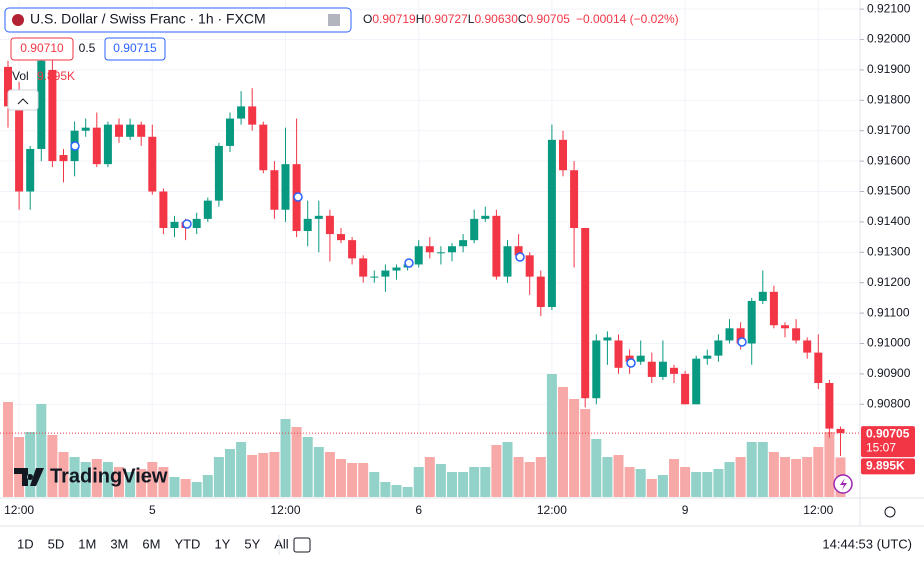 This screenshot has width=924, height=571. Describe the element at coordinates (685, 510) in the screenshot. I see `x-tick-label: 9` at that location.